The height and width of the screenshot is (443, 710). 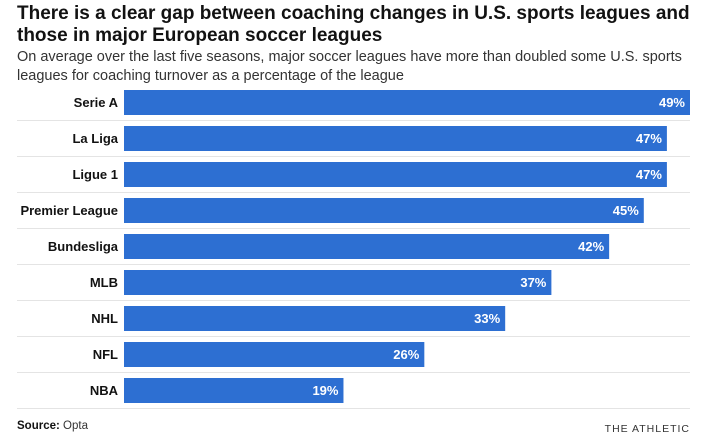 I want to click on category-label: La Liga, so click(x=95, y=138).